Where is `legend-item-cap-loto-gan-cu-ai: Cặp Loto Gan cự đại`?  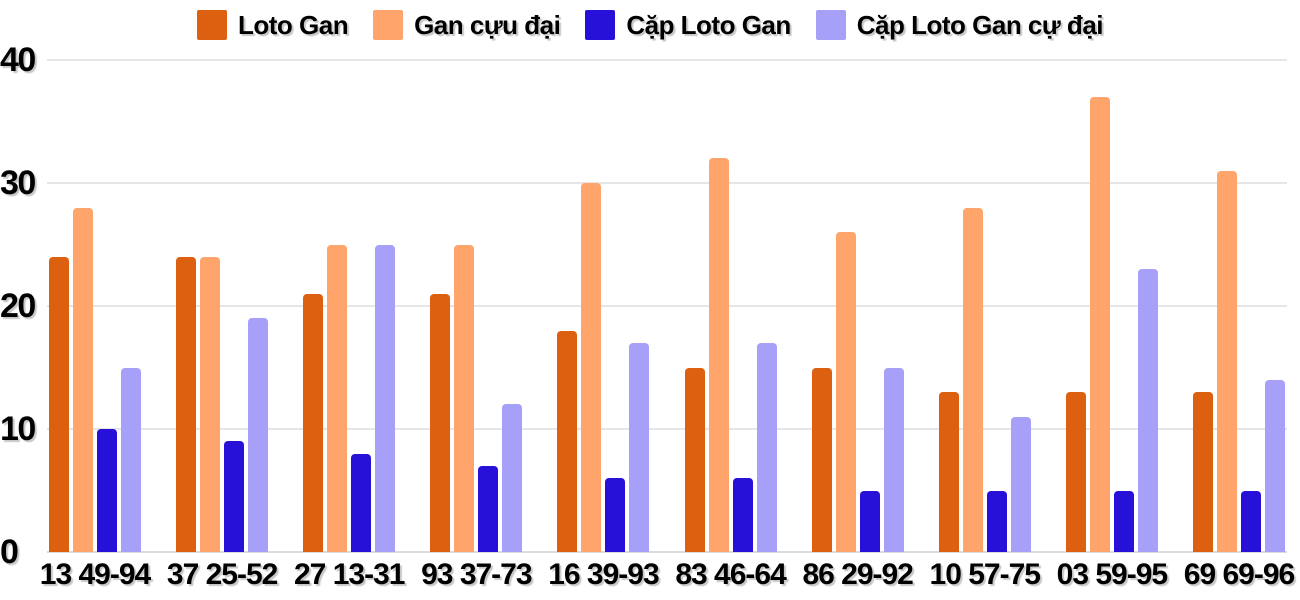
legend-item-cap-loto-gan-cu-ai: Cặp Loto Gan cự đại is located at coordinates (959, 25).